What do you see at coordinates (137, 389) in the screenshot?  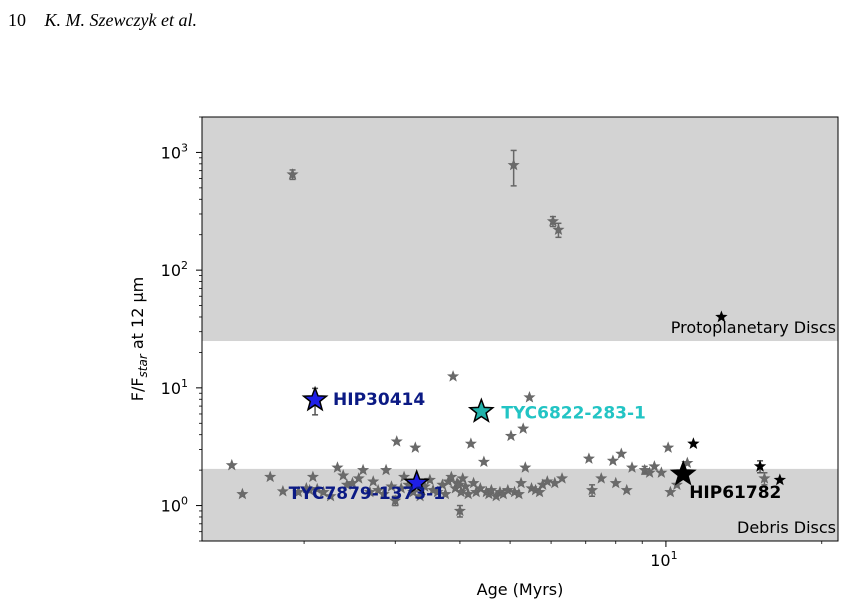 I see `y-axis-label-main: F/F` at bounding box center [137, 389].